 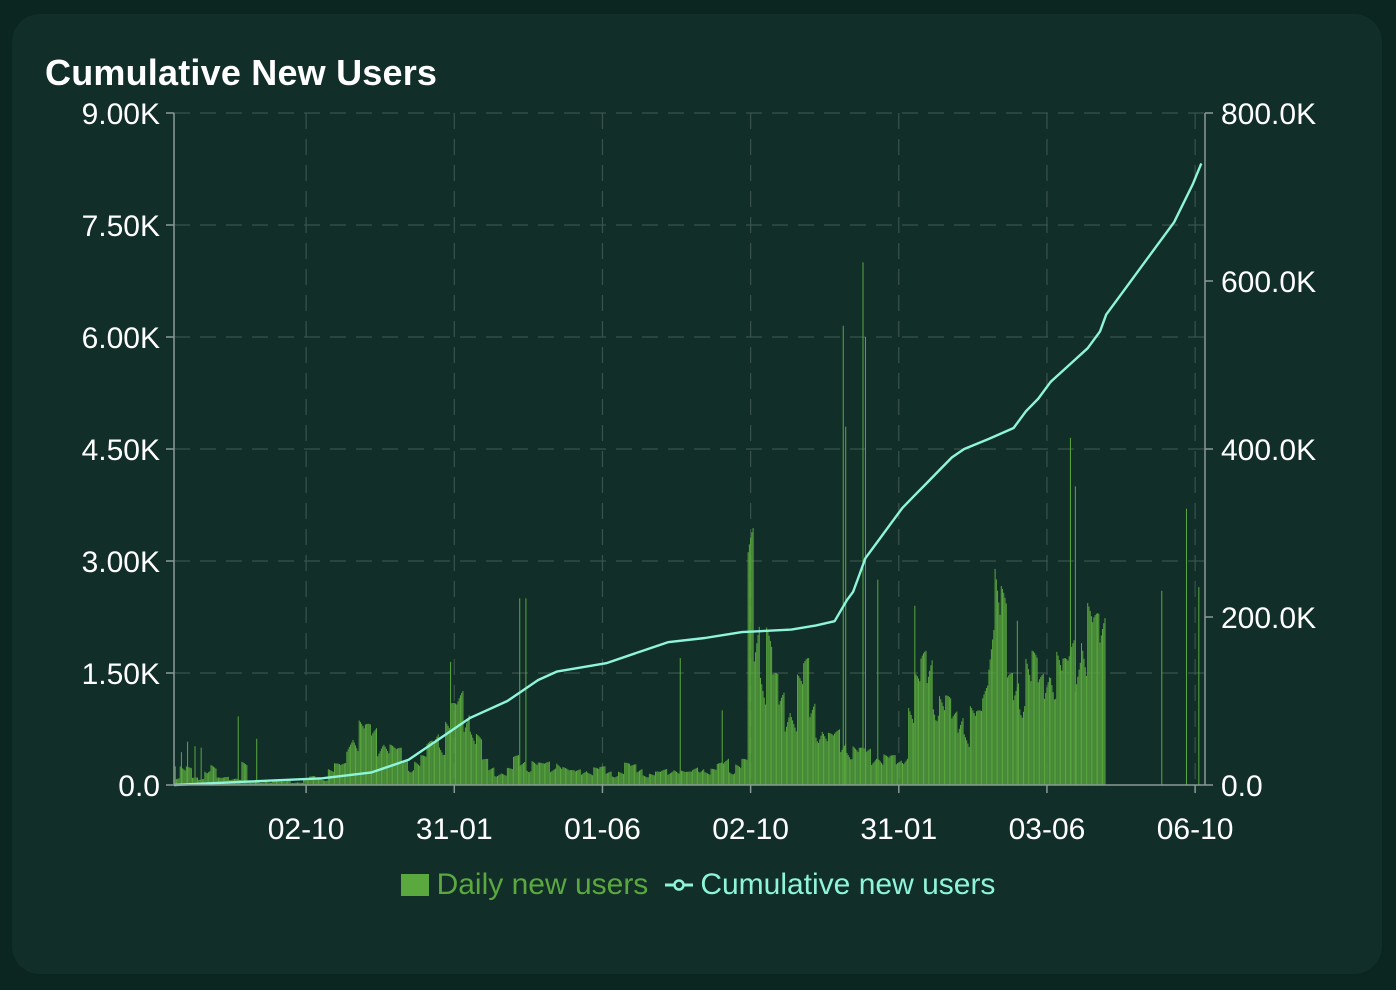 What do you see at coordinates (1195, 829) in the screenshot?
I see `x-tick-label: 06-10` at bounding box center [1195, 829].